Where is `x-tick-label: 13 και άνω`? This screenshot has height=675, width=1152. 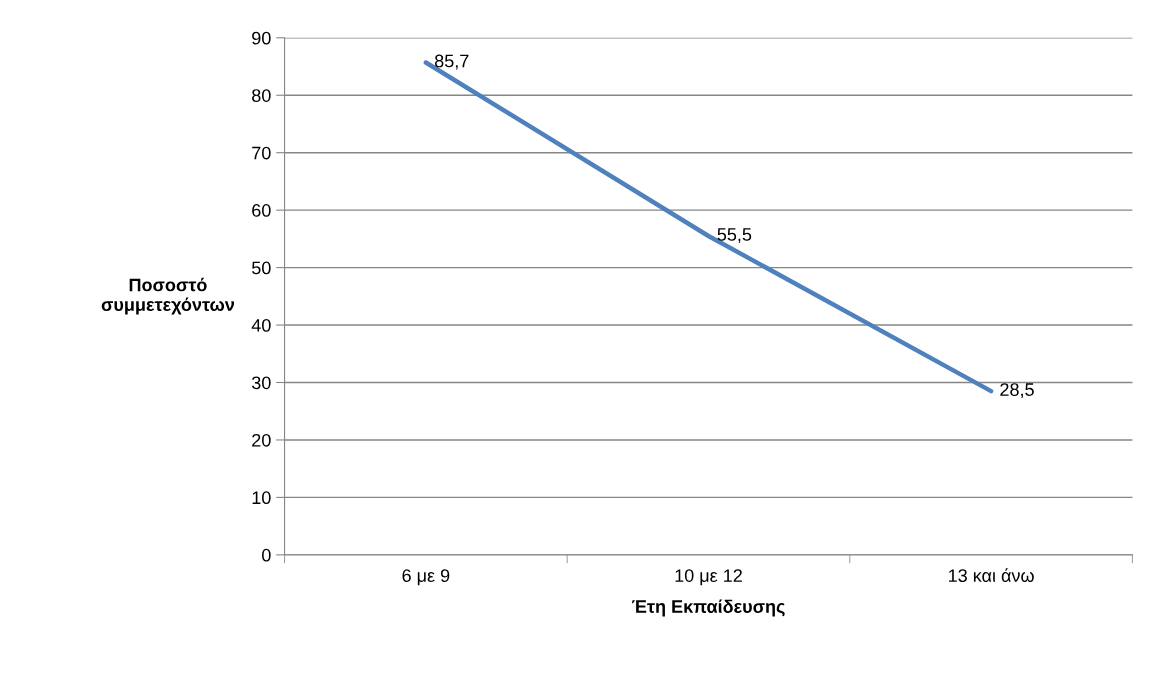
x-tick-label: 13 και άνω is located at coordinates (991, 575).